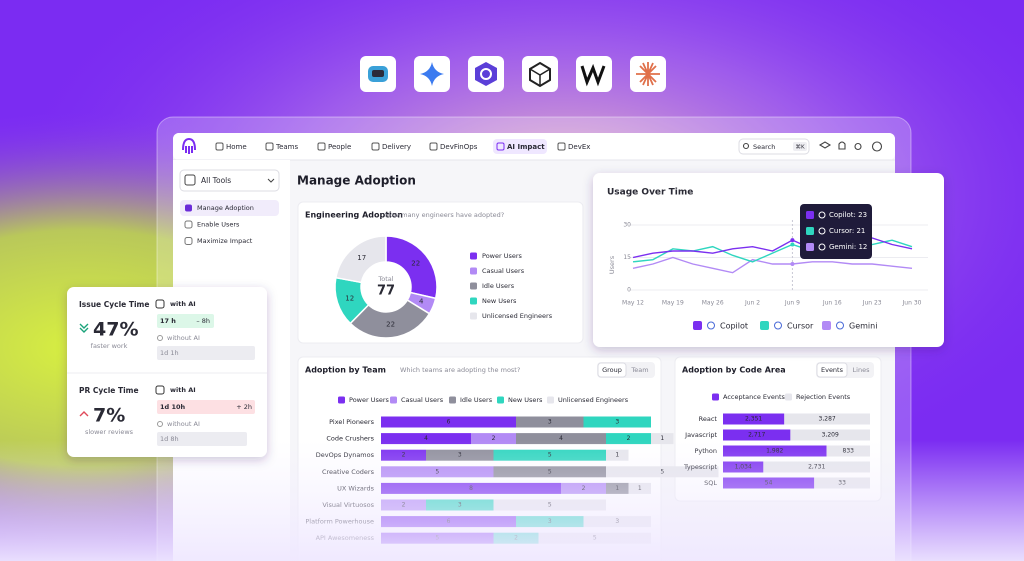  Describe the element at coordinates (823, 397) in the screenshot. I see `legend-label: Rejection Events` at that location.